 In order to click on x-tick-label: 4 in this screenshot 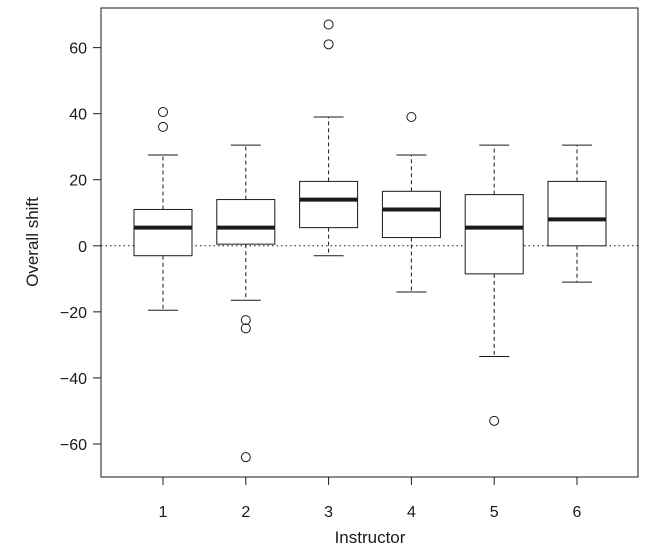, I will do `click(411, 512)`.